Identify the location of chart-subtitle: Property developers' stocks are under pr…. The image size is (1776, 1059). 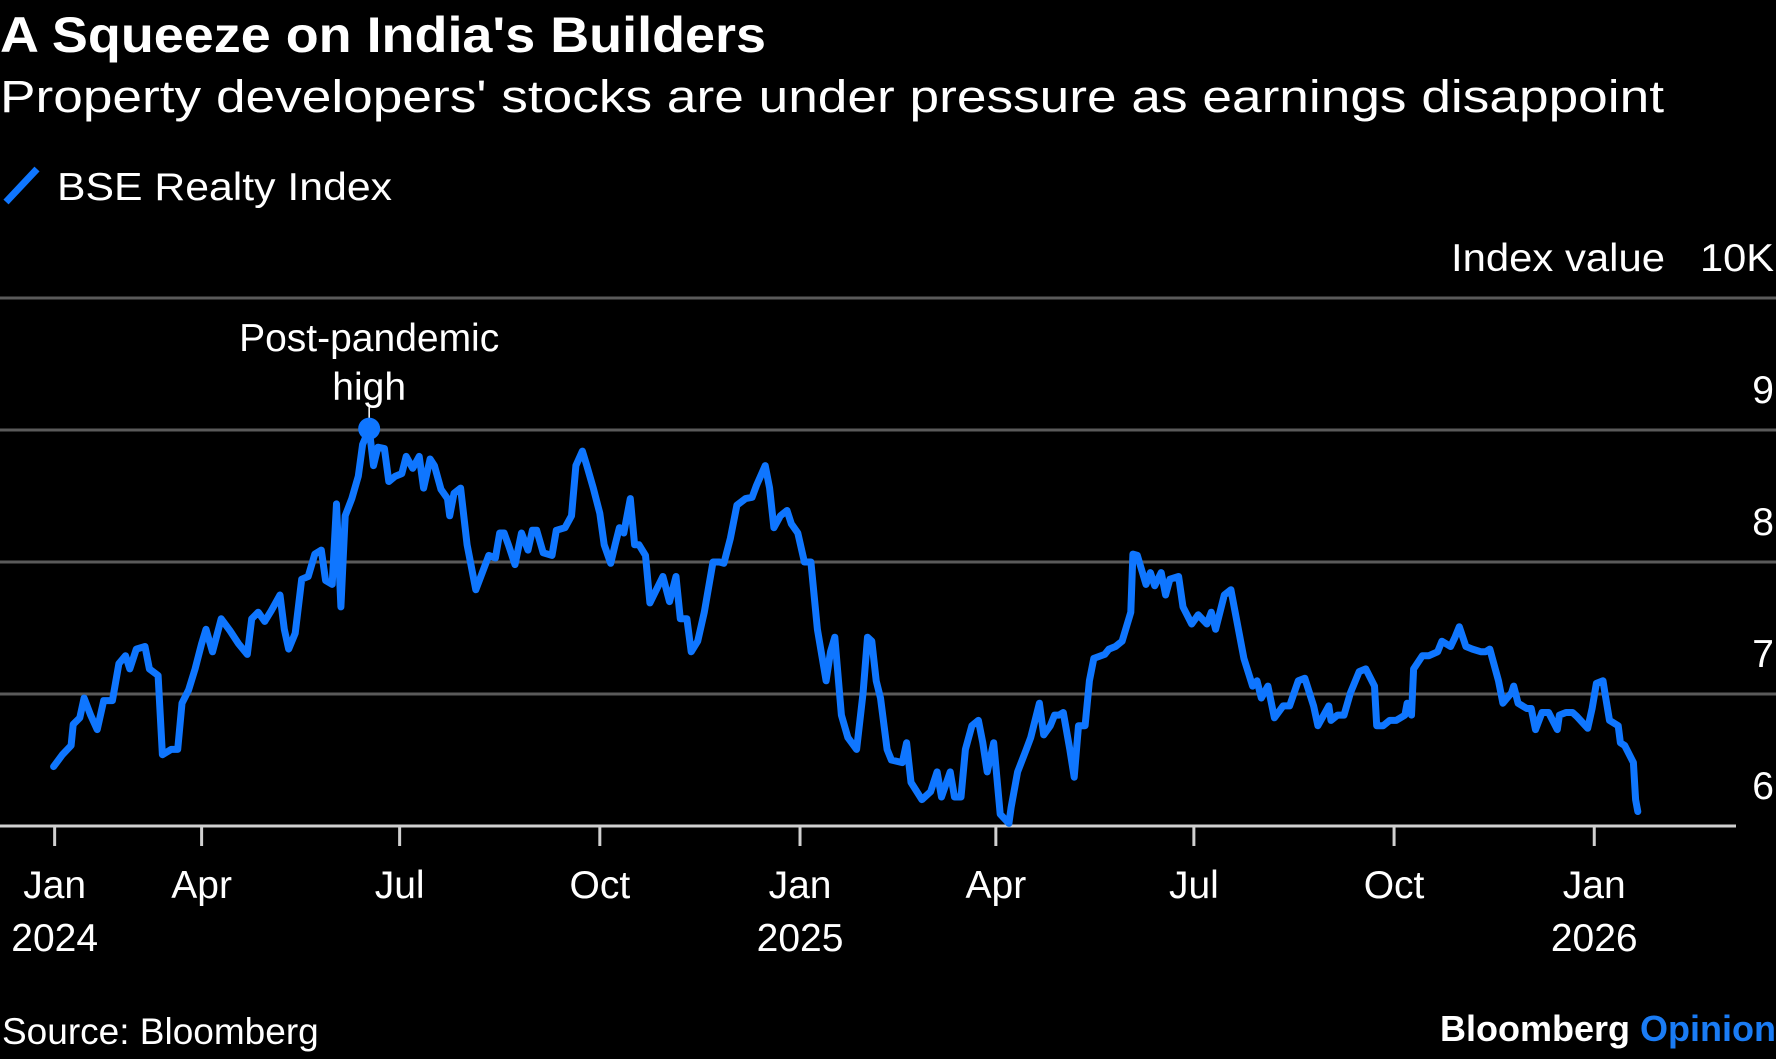
(832, 96).